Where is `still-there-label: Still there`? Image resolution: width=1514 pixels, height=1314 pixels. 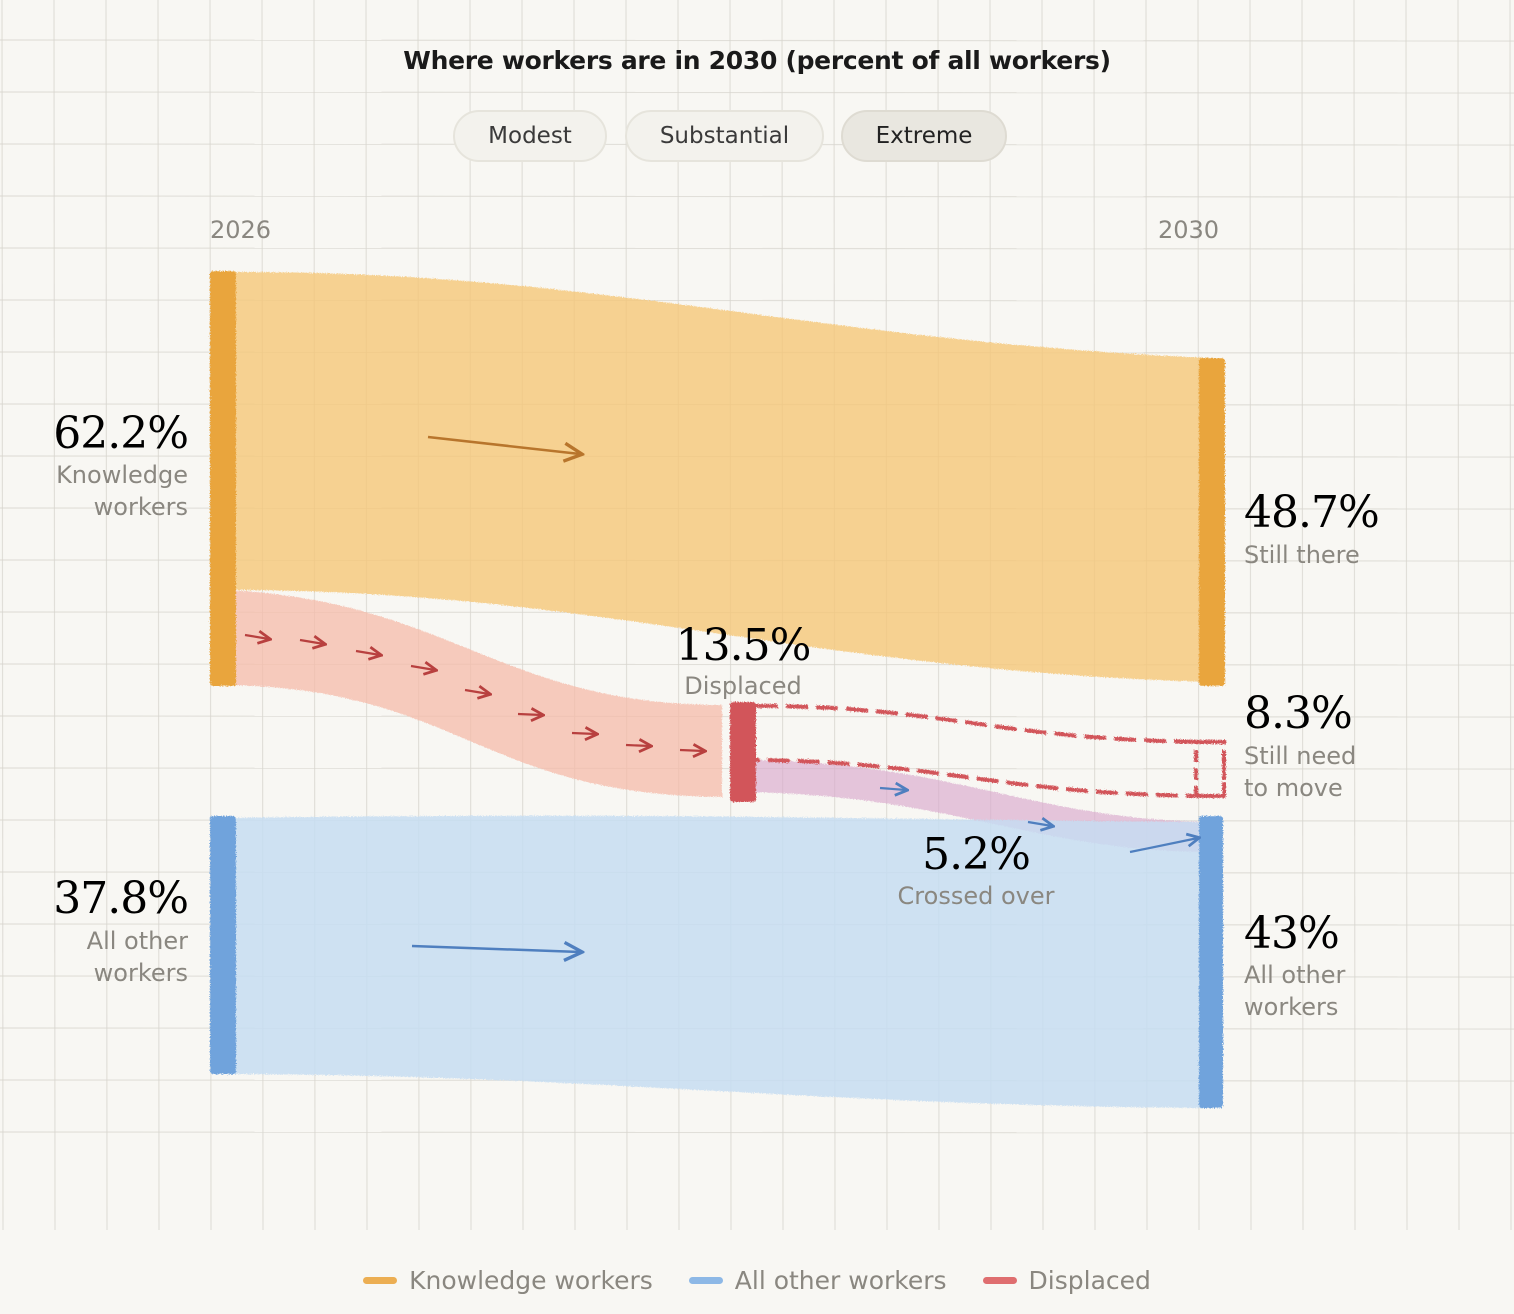
still-there-label: Still there is located at coordinates (1302, 555).